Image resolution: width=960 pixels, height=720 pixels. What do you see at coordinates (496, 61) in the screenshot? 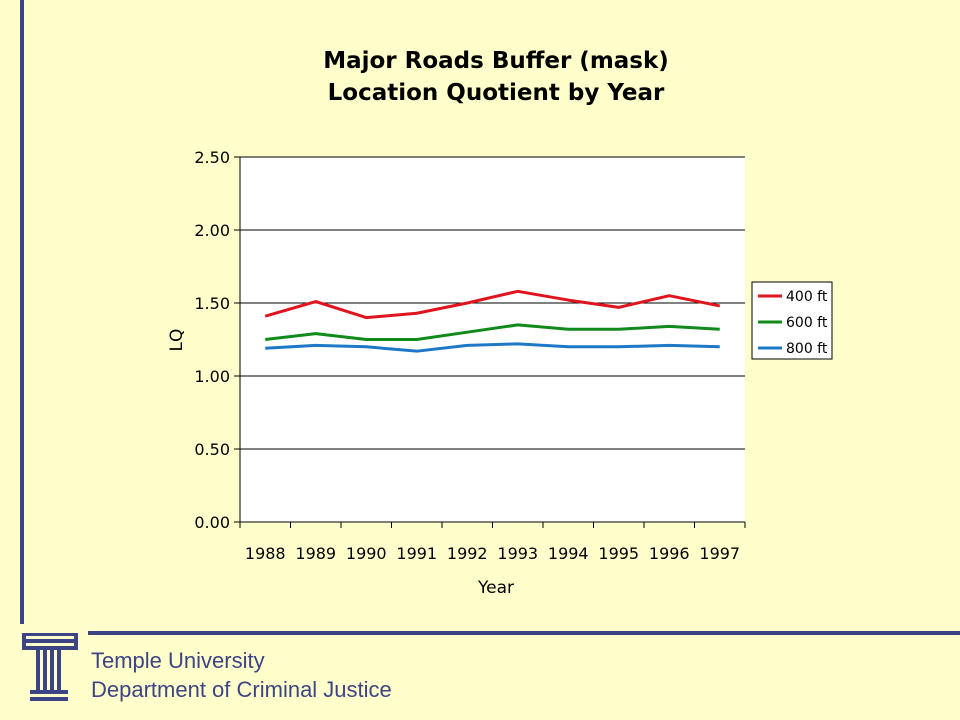
I see `chart-title-line1: Major Roads Buffer (mask)` at bounding box center [496, 61].